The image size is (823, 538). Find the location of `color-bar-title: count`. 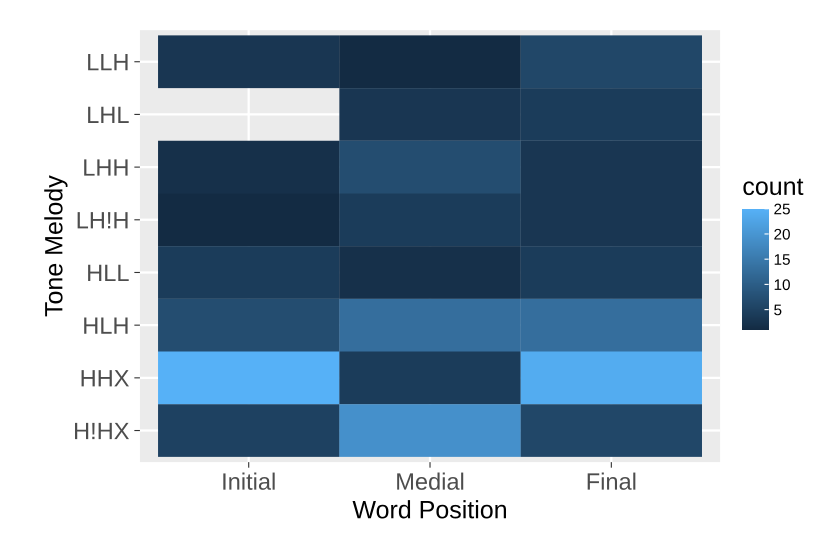

color-bar-title: count is located at coordinates (773, 187).